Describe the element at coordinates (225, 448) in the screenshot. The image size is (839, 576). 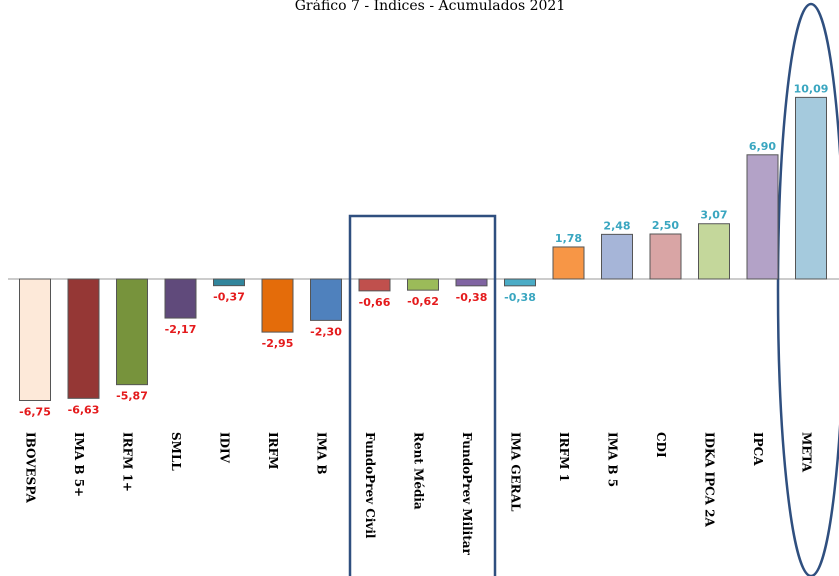
I see `x-tick-label: IDIV` at that location.